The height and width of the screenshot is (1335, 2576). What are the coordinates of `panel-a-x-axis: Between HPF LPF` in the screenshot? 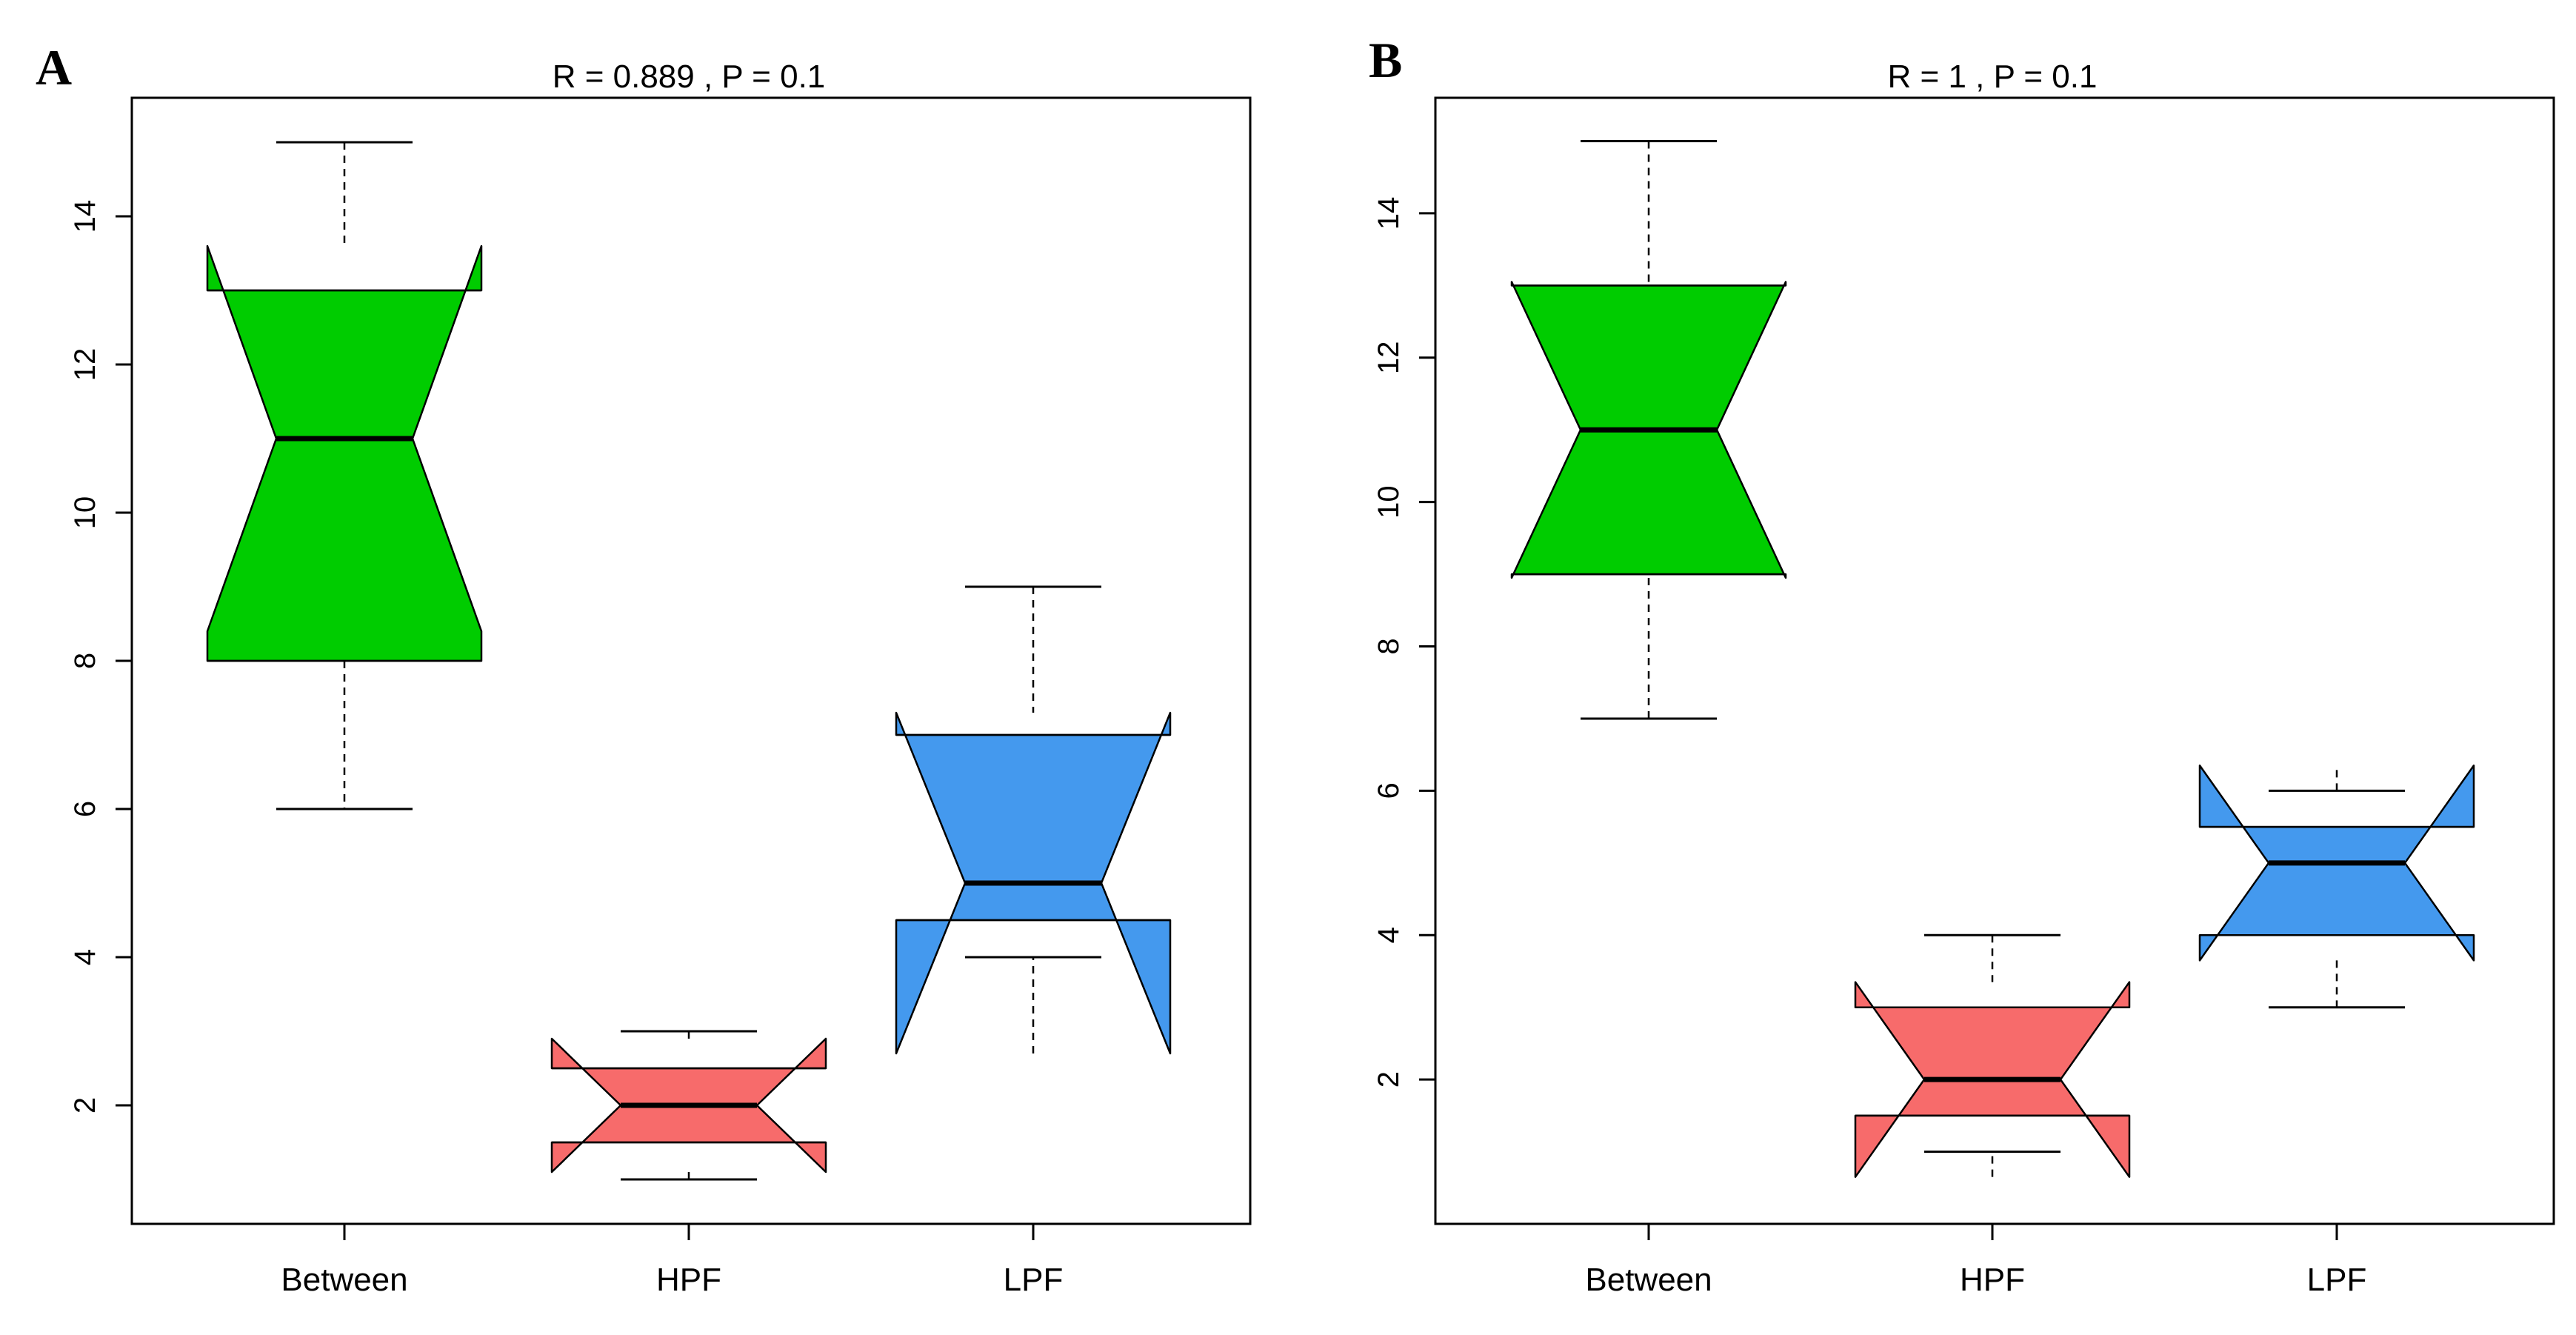 It's located at (672, 1261).